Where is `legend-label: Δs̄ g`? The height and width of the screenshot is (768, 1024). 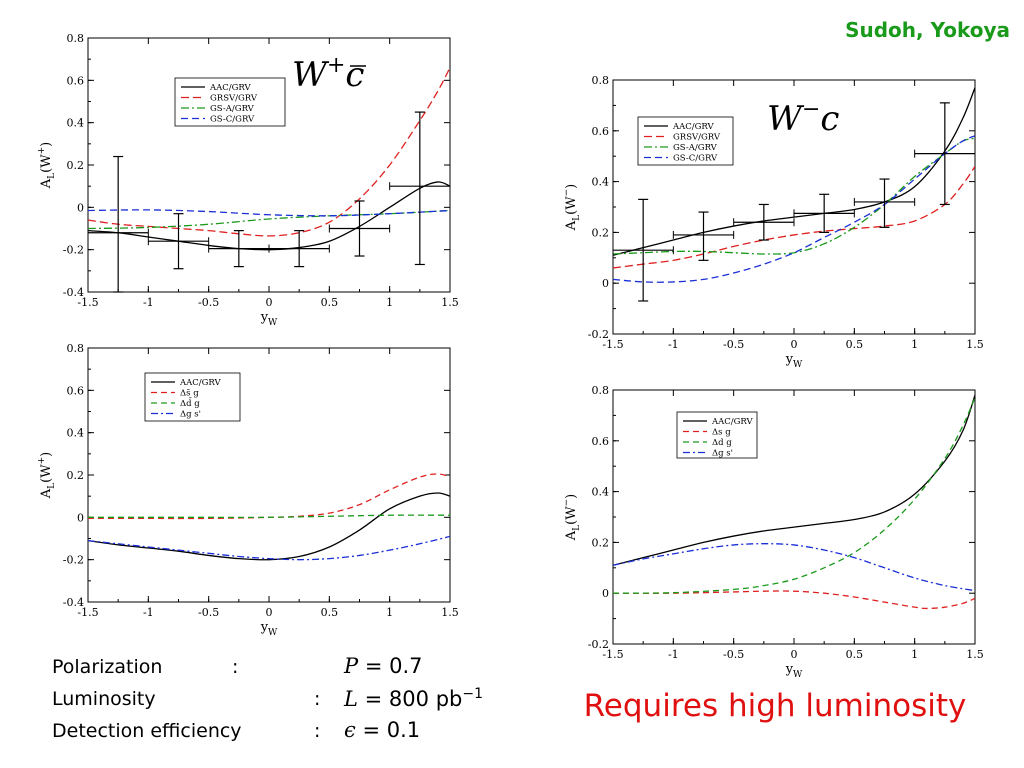 legend-label: Δs̄ g is located at coordinates (189, 394).